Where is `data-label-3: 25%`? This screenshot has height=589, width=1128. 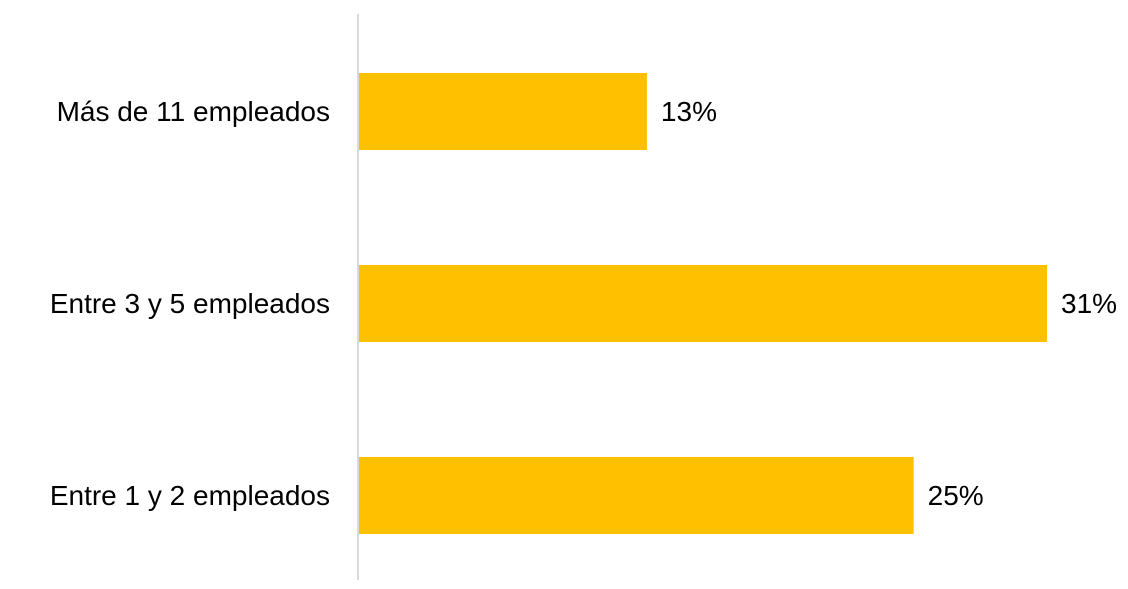 data-label-3: 25% is located at coordinates (956, 495).